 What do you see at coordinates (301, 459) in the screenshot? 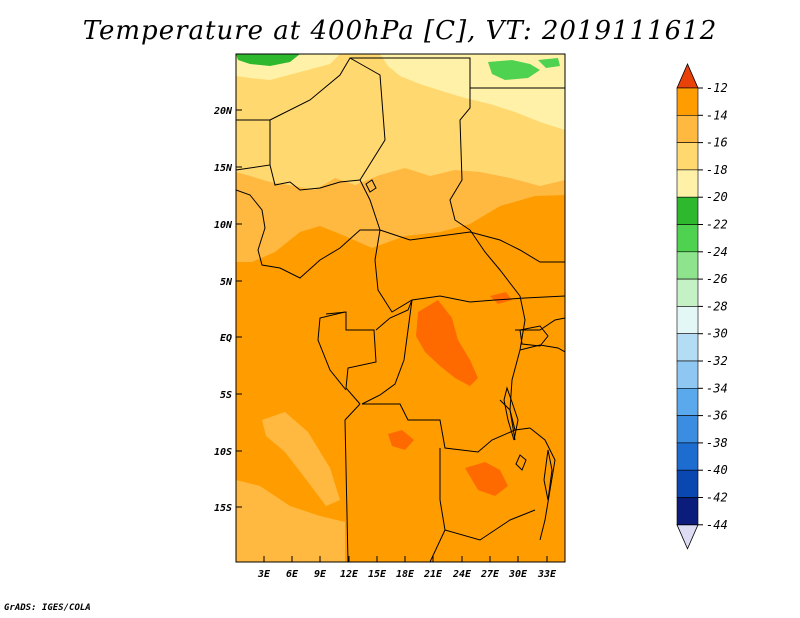
I see `field-band-16-south` at bounding box center [301, 459].